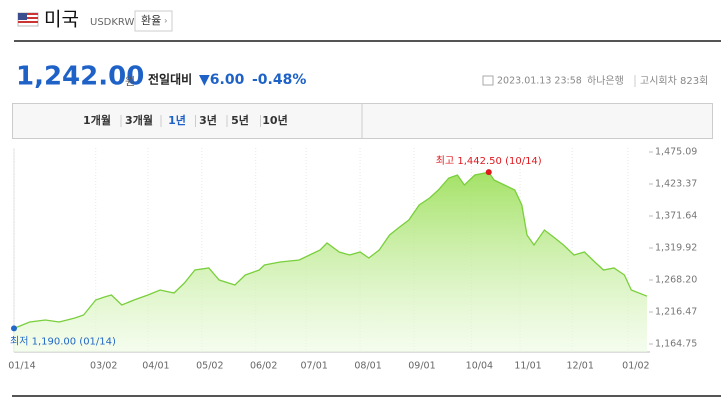 The image size is (721, 406). What do you see at coordinates (605, 80) in the screenshot?
I see `bank: 하나은행` at bounding box center [605, 80].